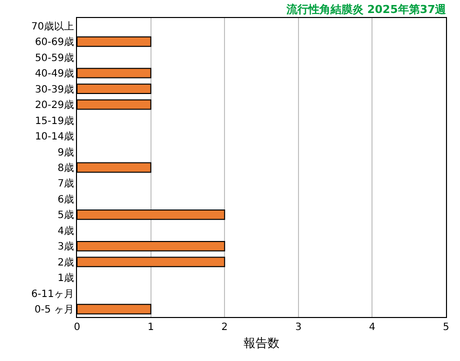 The height and width of the screenshot is (361, 460). Describe the element at coordinates (52, 294) in the screenshot. I see `y-tick-label: 6-11ヶ月` at that location.